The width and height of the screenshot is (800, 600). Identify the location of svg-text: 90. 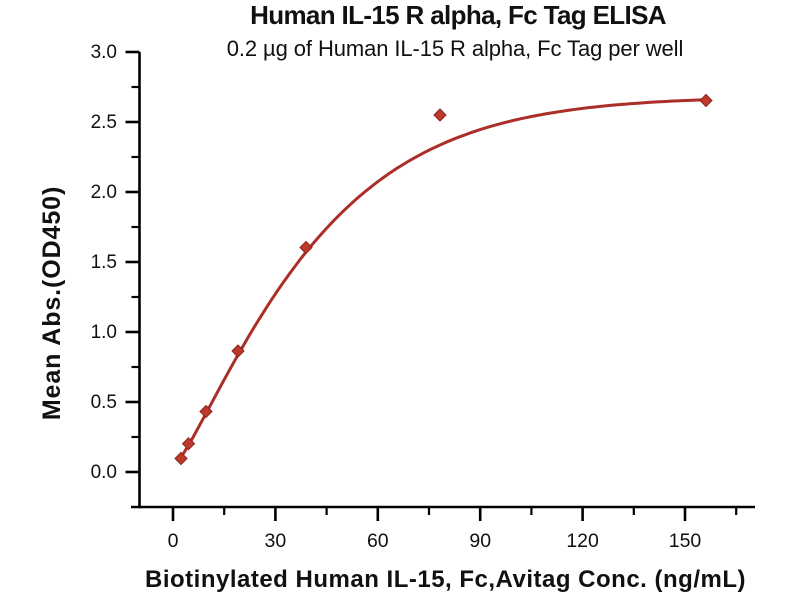
(480, 541).